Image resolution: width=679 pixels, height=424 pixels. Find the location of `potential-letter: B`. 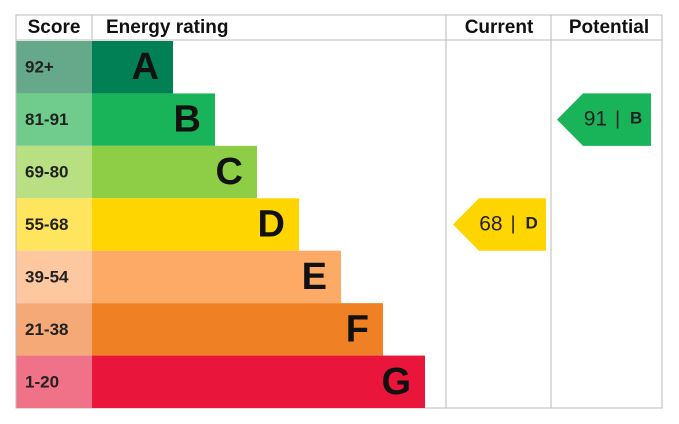

potential-letter: B is located at coordinates (636, 118).